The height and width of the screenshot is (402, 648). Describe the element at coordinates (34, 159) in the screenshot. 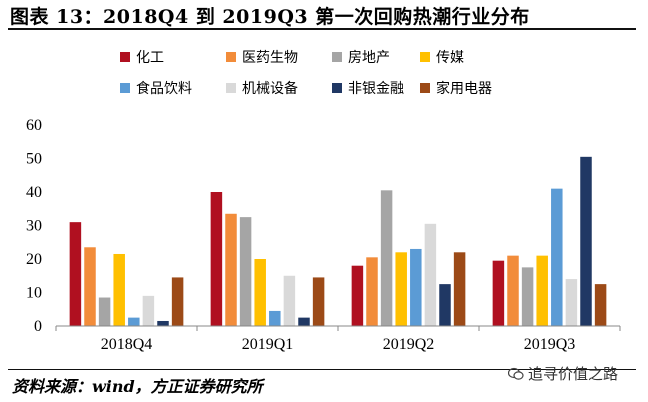

I see `y-tick-label: 50` at that location.